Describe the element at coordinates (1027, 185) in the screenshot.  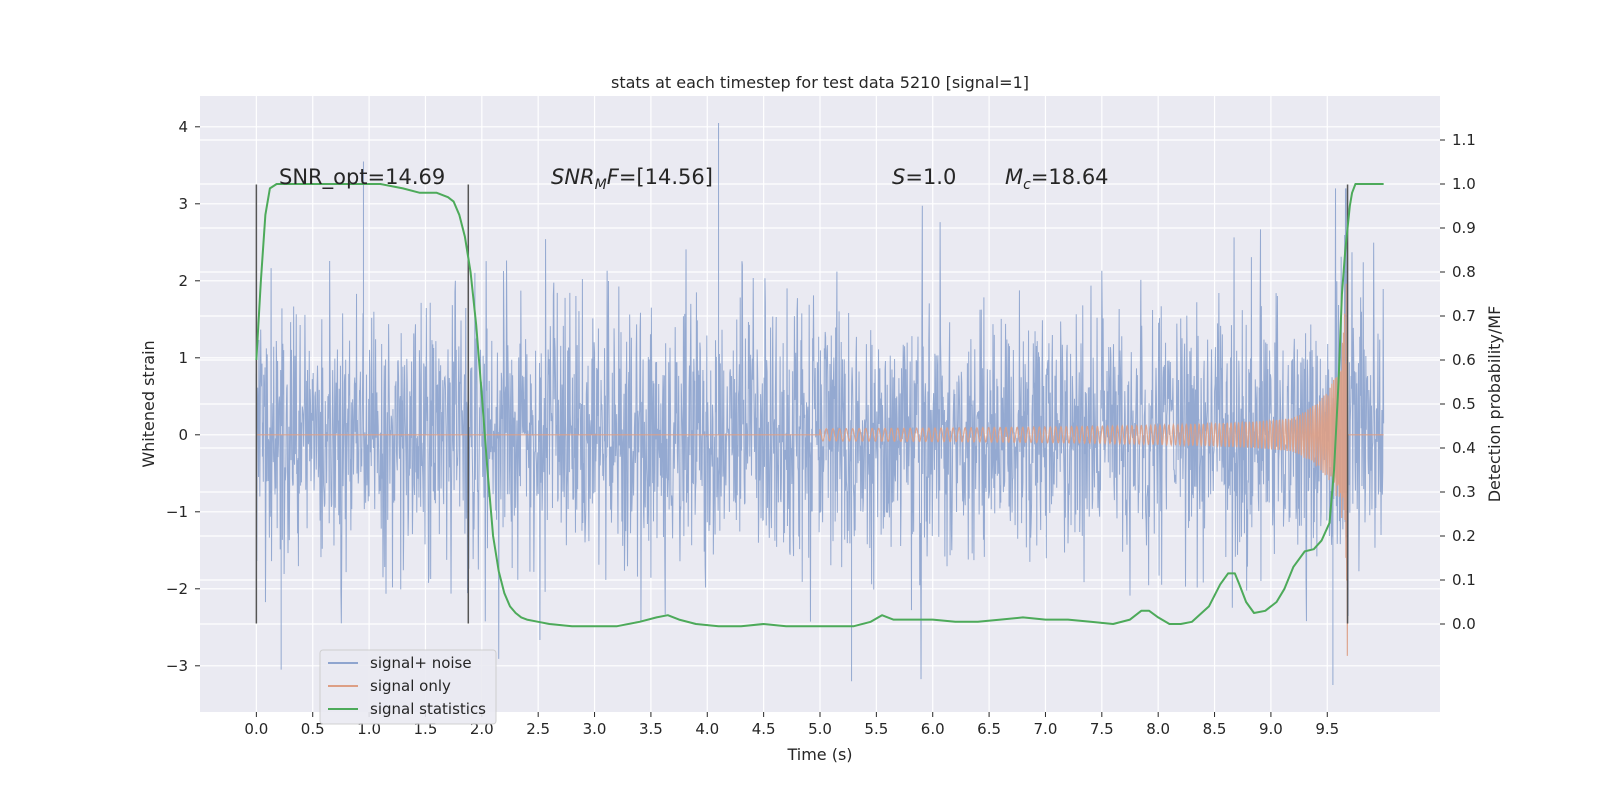
I see `mc-sub: c` at that location.